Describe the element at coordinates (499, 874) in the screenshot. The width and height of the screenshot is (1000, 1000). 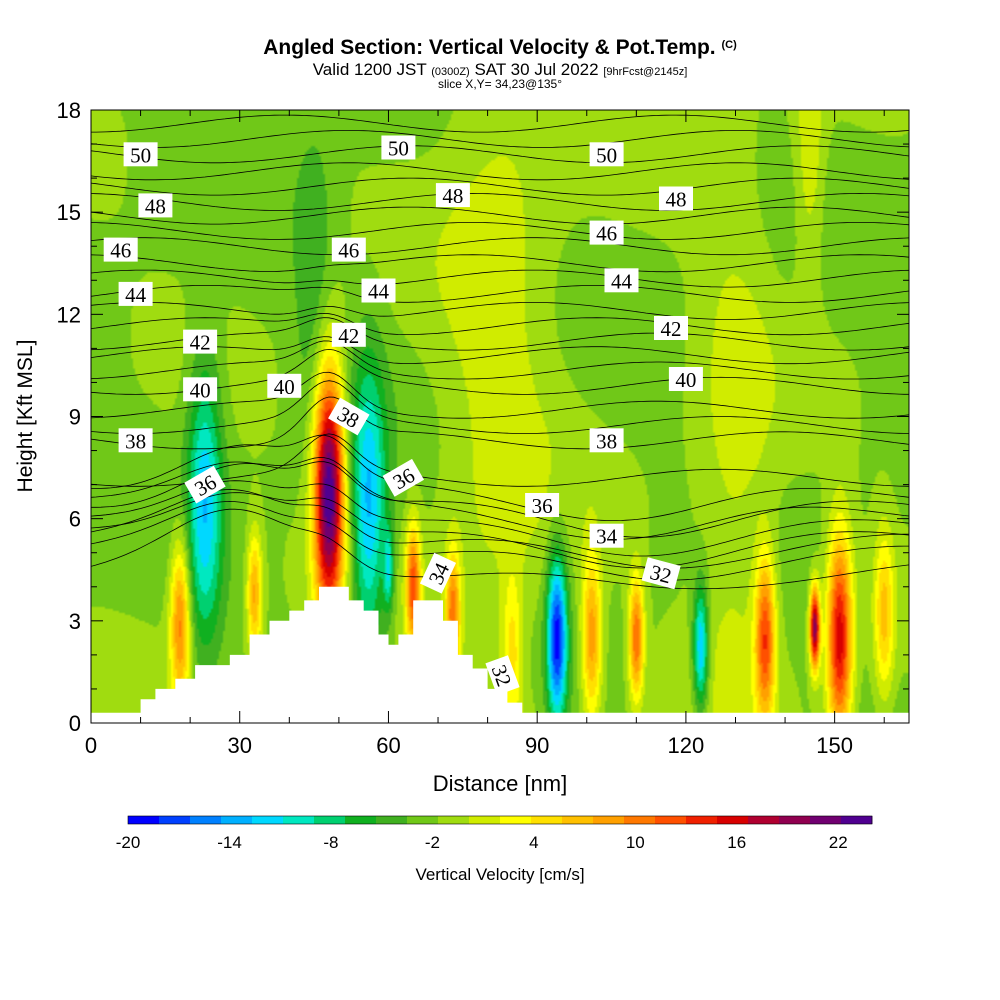
I see `colorbar-label: Vertical Velocity [cm/s]` at that location.